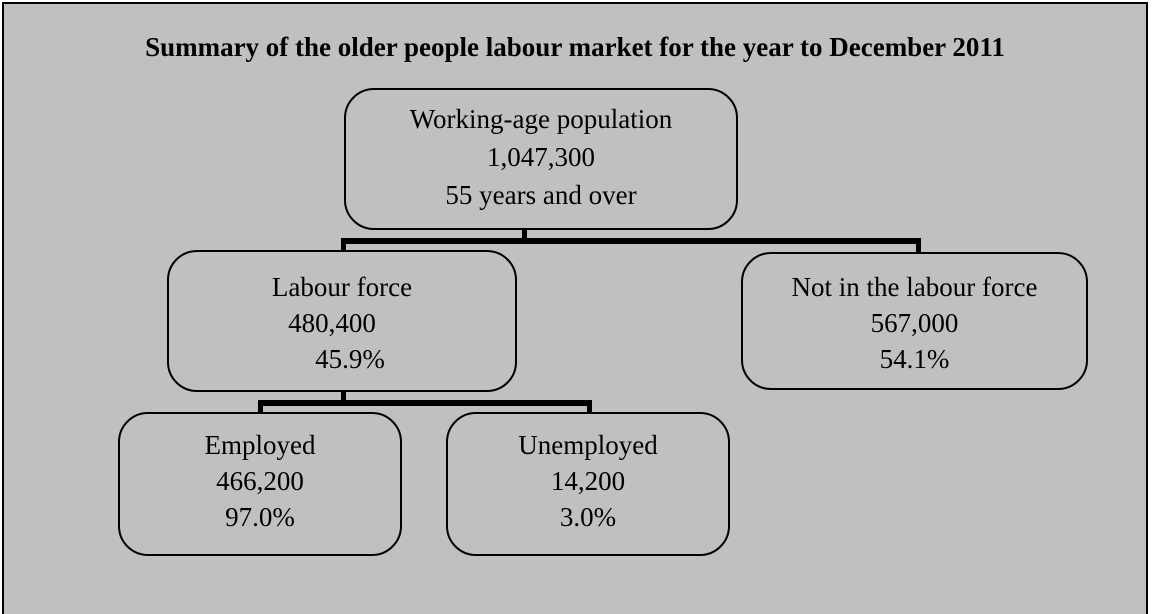 The image size is (1154, 614). Describe the element at coordinates (425, 403) in the screenshot. I see `connector-labour-force-bar` at that location.